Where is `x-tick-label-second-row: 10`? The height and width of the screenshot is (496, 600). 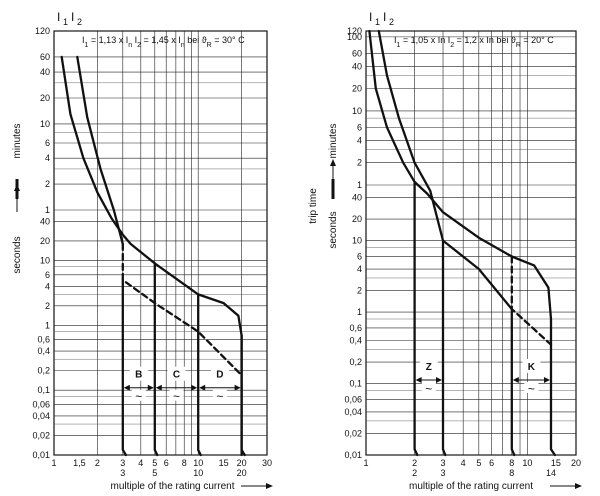
x-tick-label-second-row: 10 is located at coordinates (198, 473).